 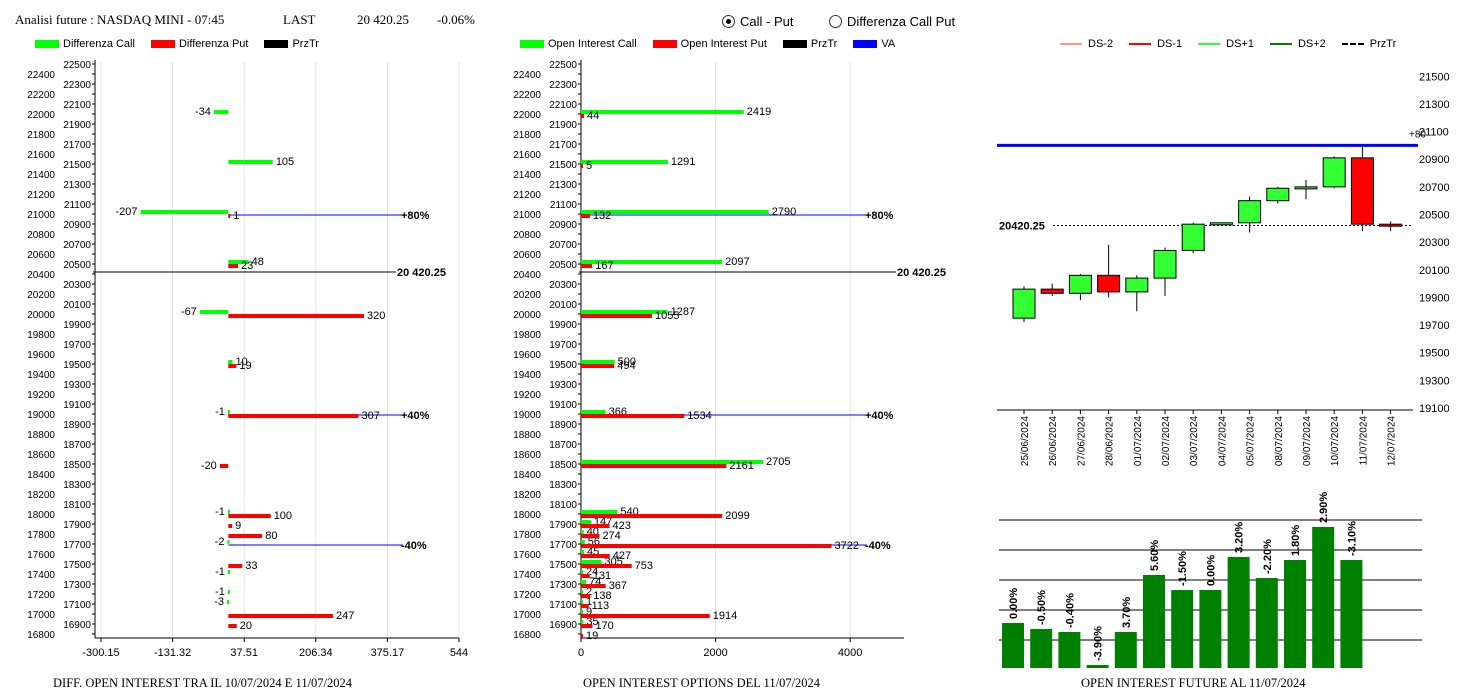 I want to click on legend-swatch, so click(x=47, y=44).